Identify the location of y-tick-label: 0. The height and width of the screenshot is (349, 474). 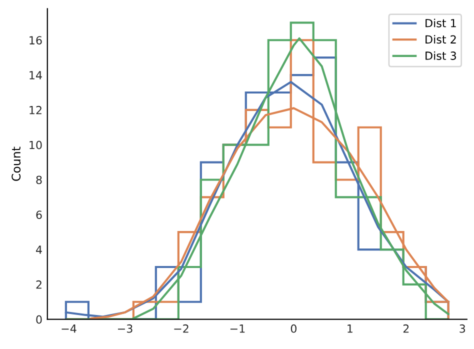
(39, 319).